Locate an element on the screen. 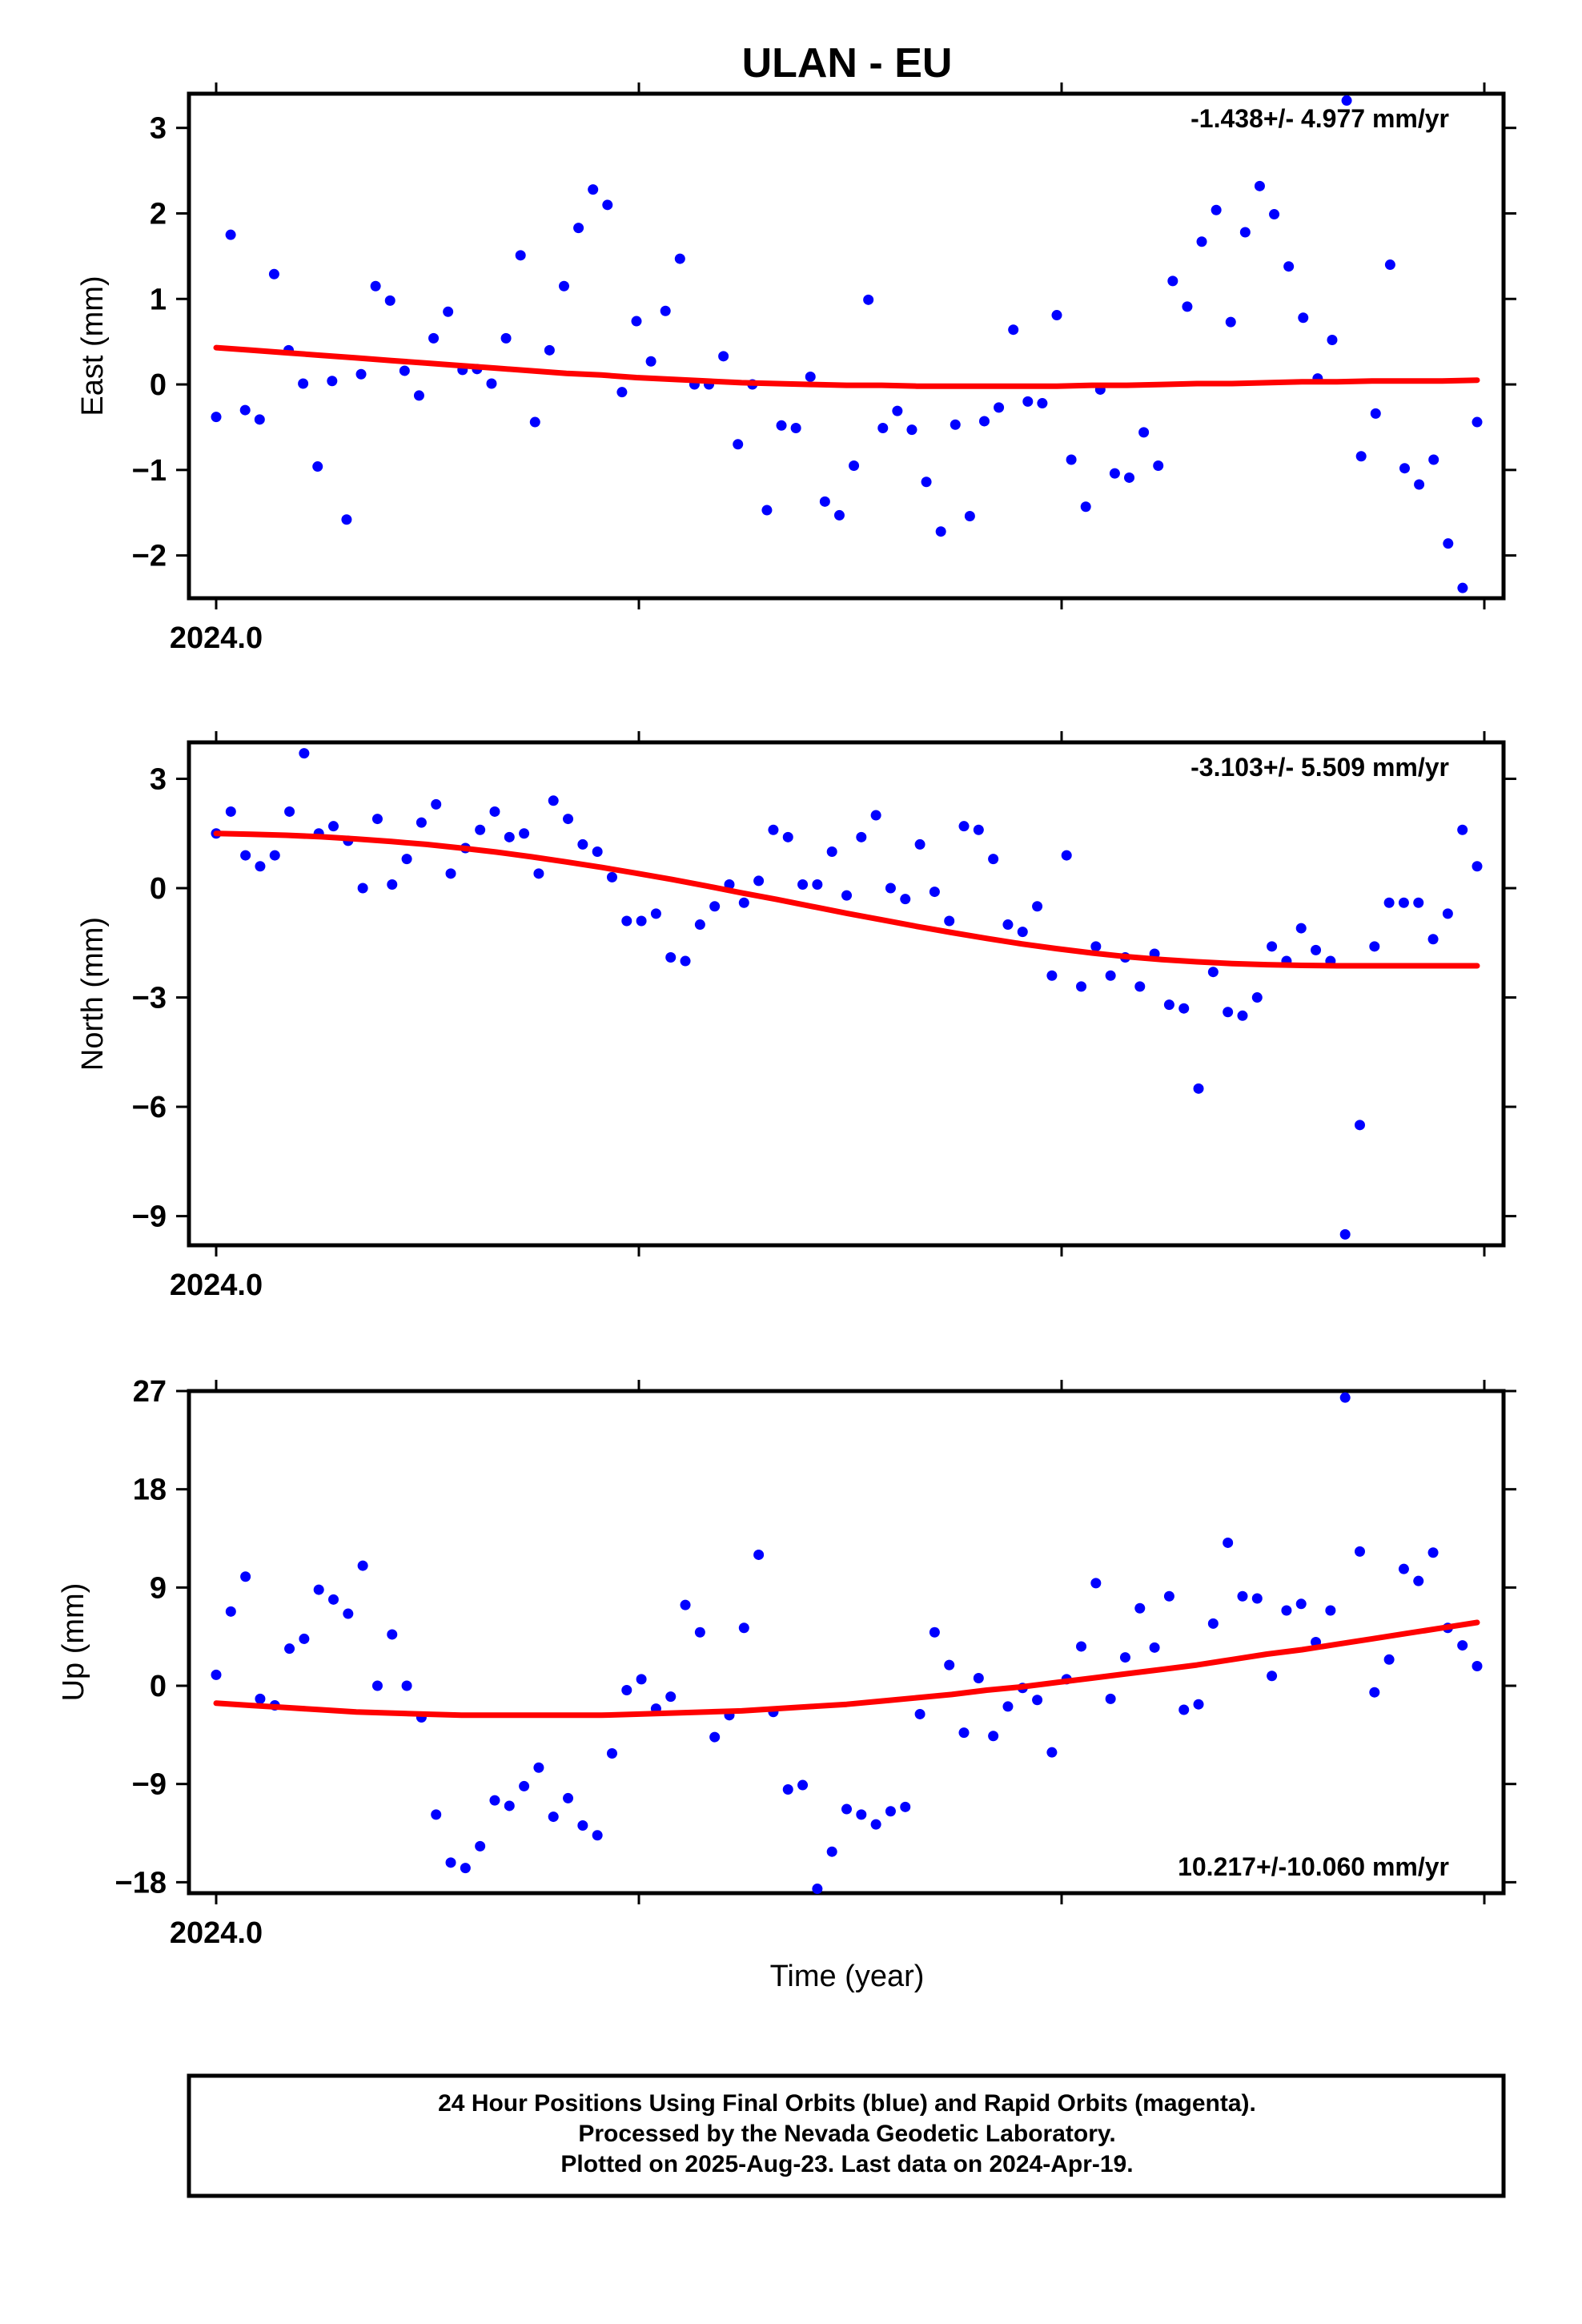 This screenshot has height=2324, width=1582. y-tick-label: −9 is located at coordinates (149, 1217).